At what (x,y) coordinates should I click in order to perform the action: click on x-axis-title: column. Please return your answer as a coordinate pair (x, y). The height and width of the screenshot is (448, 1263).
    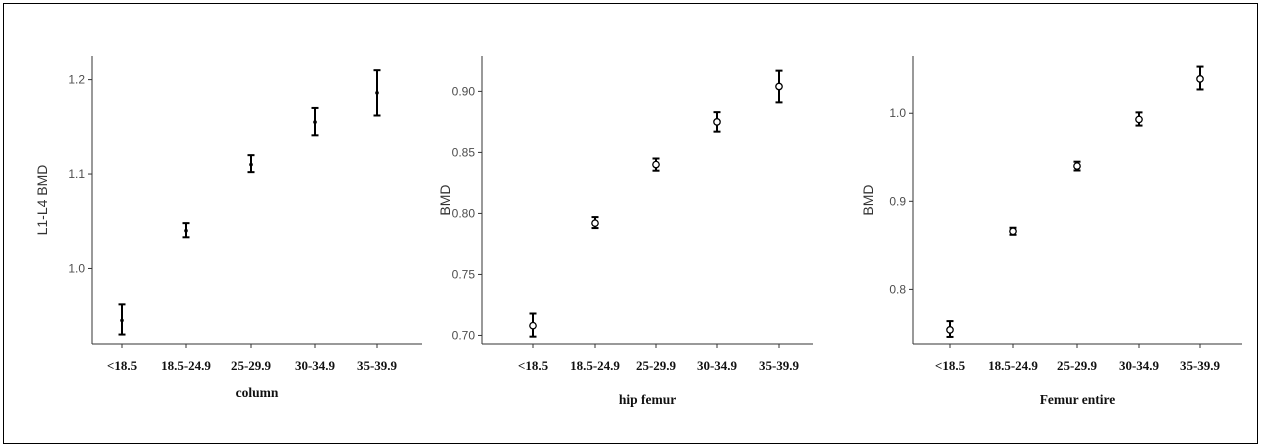
    Looking at the image, I should click on (257, 392).